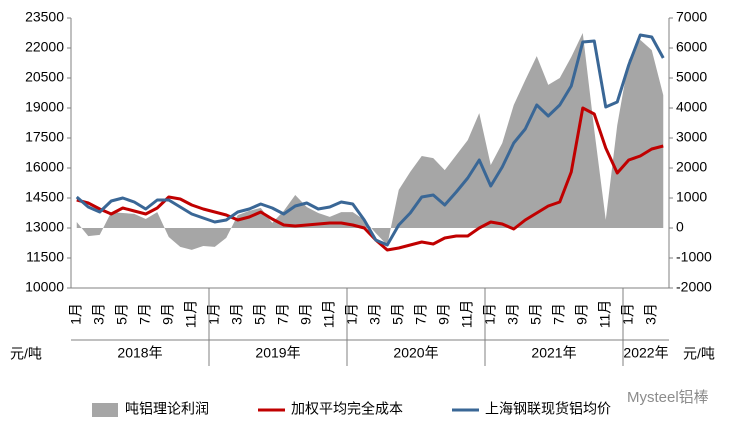 This screenshot has width=736, height=433. Describe the element at coordinates (691, 17) in the screenshot. I see `y2-tick-label: 7000` at that location.